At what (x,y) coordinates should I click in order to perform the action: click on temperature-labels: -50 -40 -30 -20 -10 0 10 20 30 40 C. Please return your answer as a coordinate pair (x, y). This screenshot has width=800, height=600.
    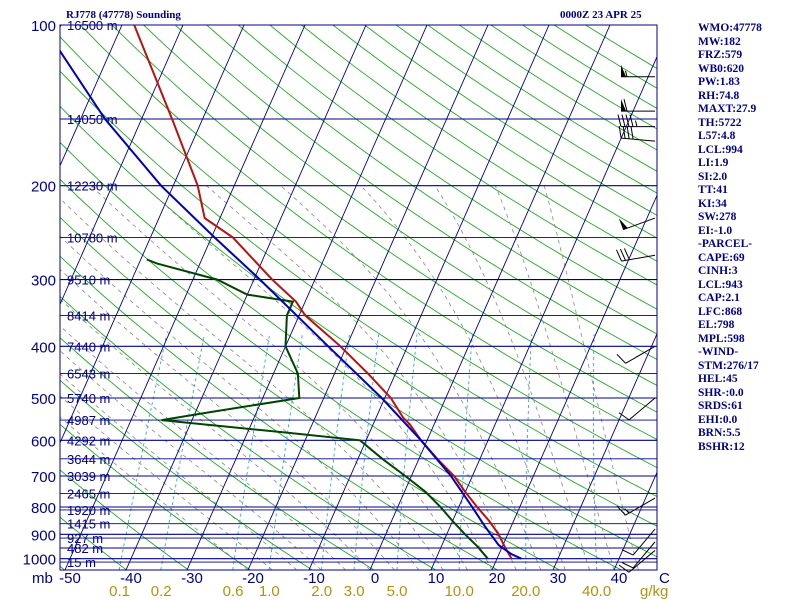
    Looking at the image, I should click on (364, 578).